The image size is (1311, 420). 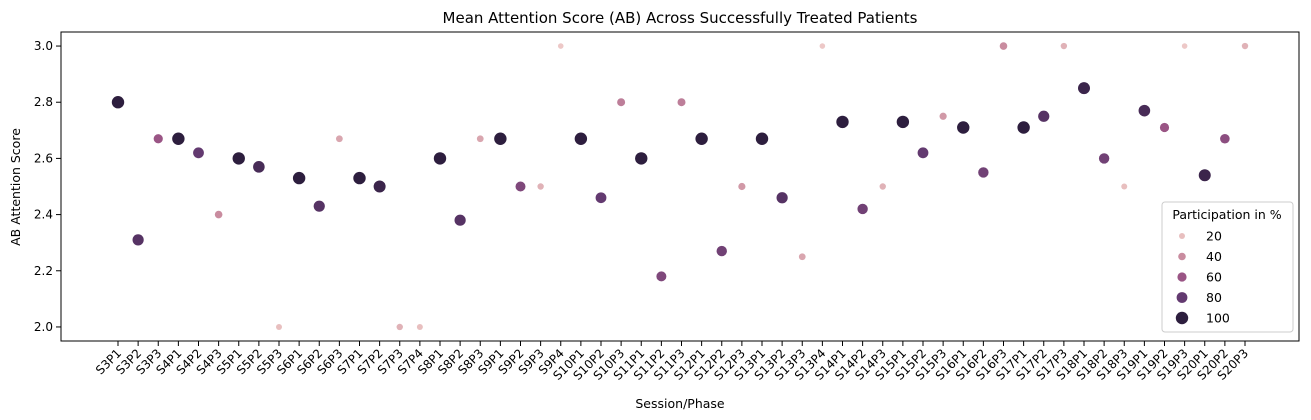 I want to click on legend: Participation in % 20 40 60 80 100, so click(x=1227, y=267).